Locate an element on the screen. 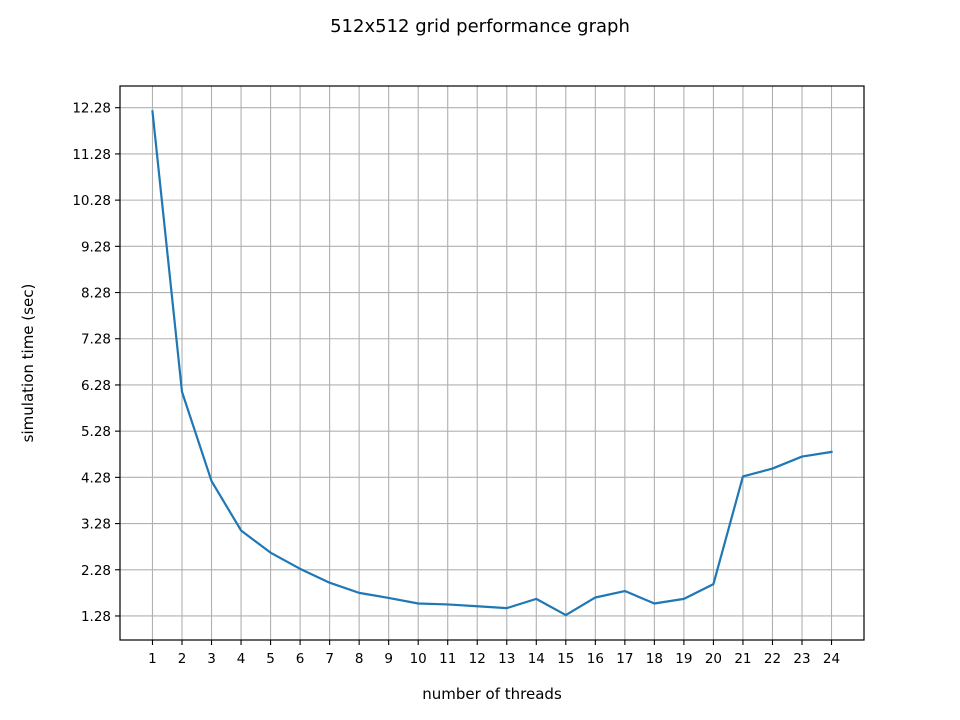  y-tick-label: 5.28 is located at coordinates (96, 432).